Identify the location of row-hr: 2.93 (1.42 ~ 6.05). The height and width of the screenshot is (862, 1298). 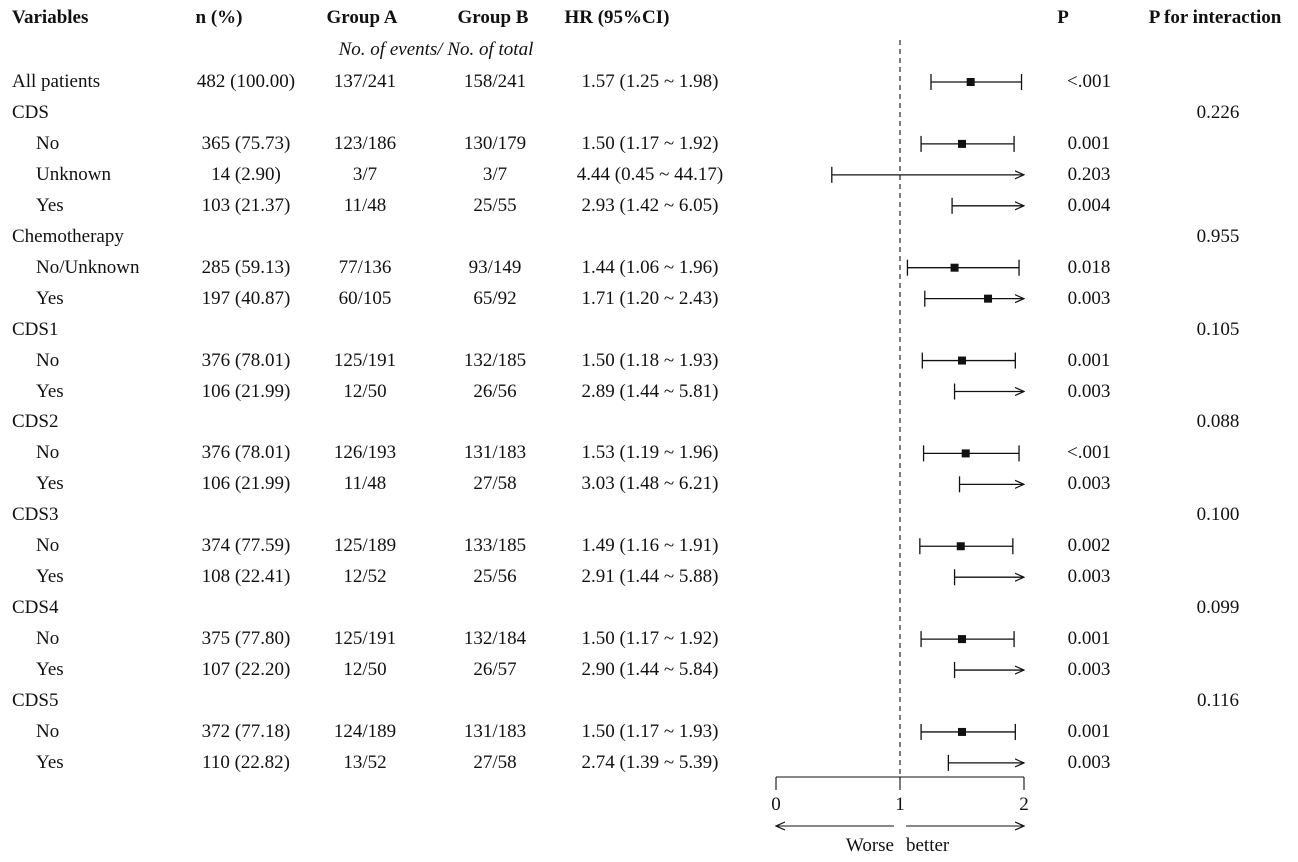
(650, 205).